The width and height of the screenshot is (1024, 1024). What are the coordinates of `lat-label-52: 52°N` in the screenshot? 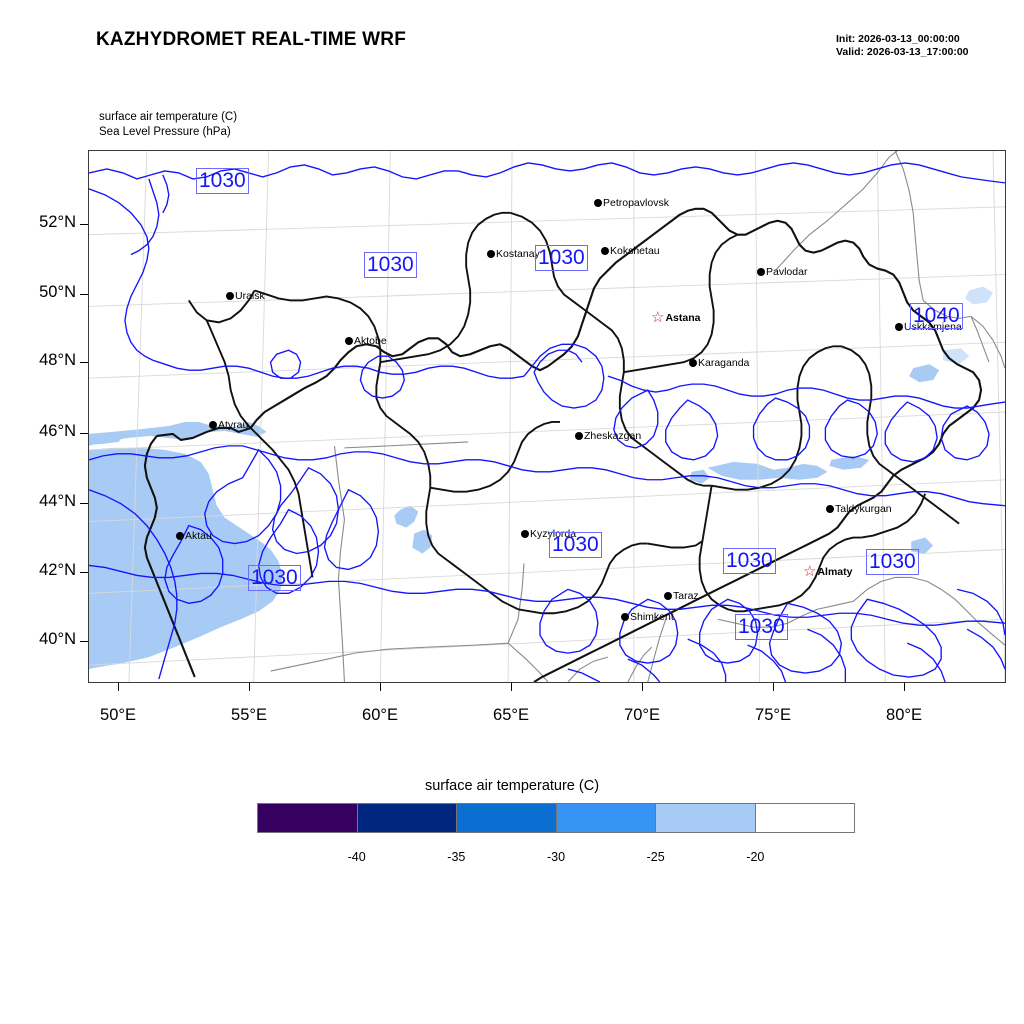 It's located at (57, 222).